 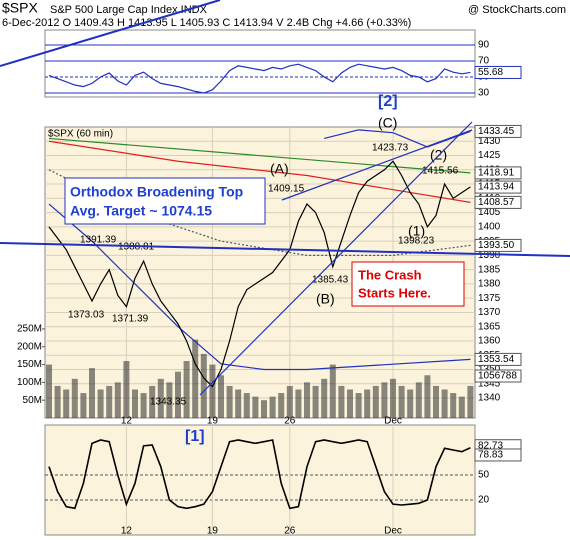 I want to click on wave-label: [1], so click(x=195, y=436).